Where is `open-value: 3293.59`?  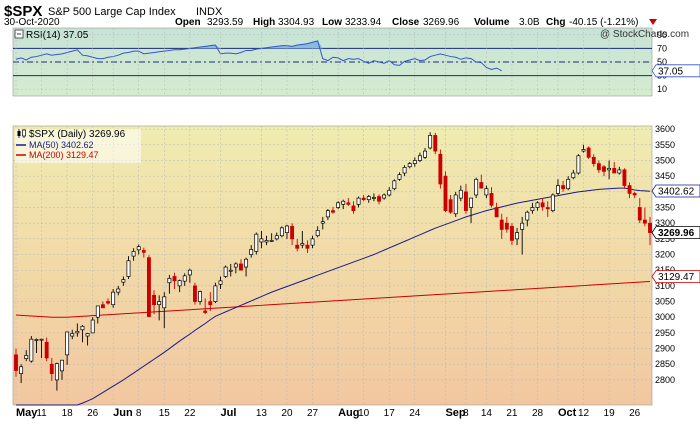 open-value: 3293.59 is located at coordinates (225, 22).